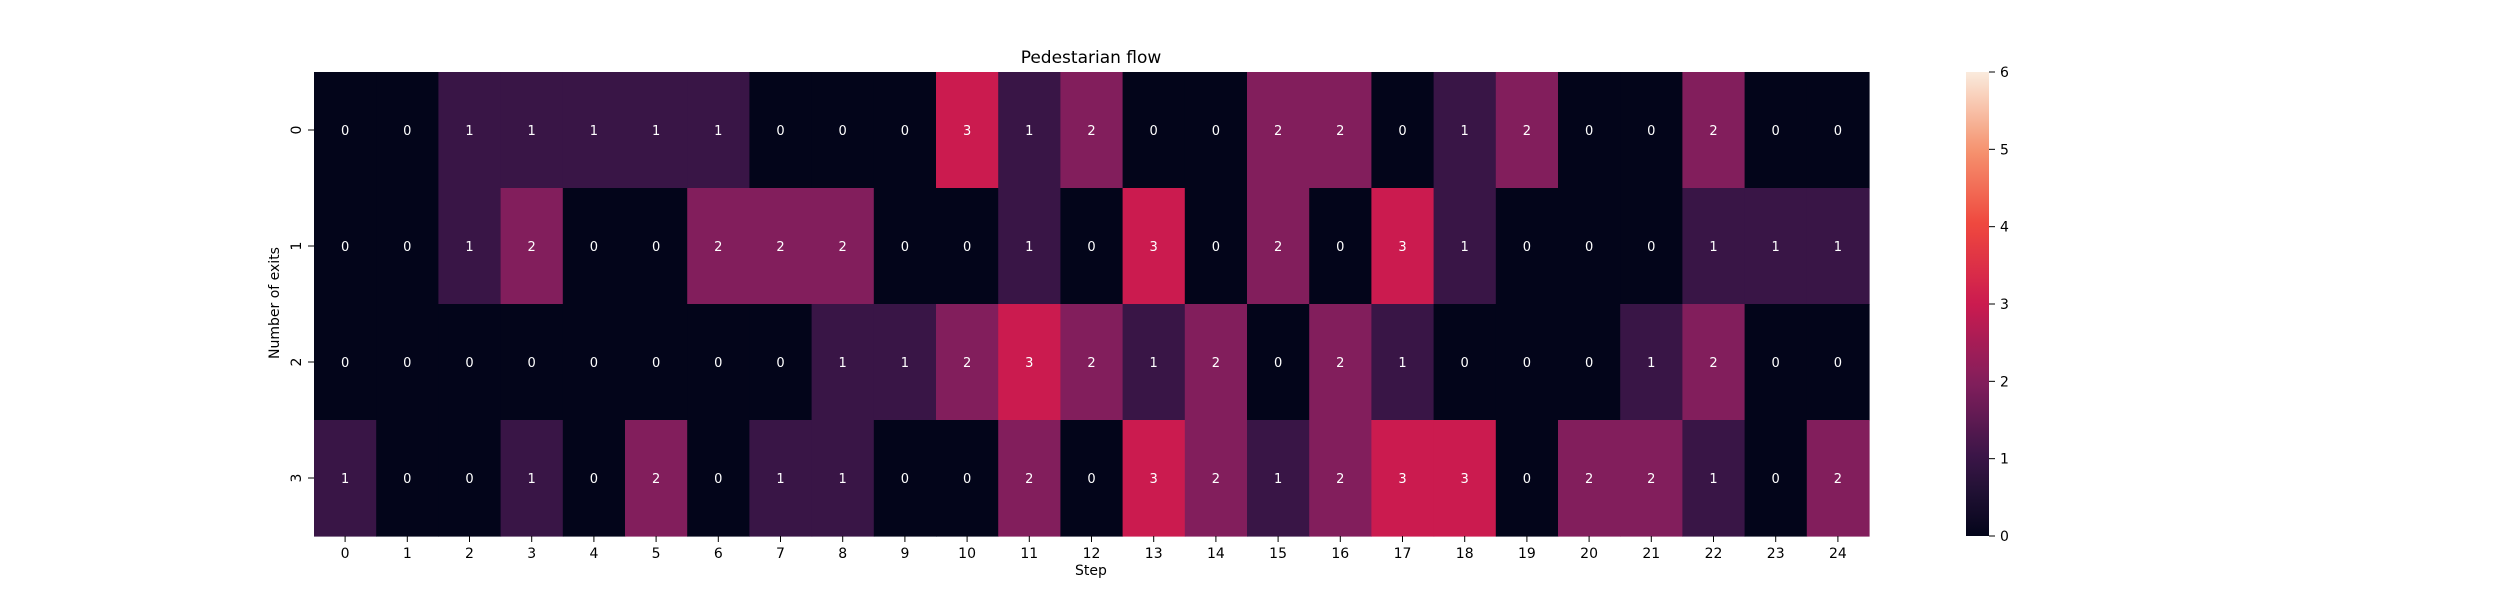 Image resolution: width=2500 pixels, height=600 pixels. What do you see at coordinates (531, 554) in the screenshot?
I see `x-tick-label: 3` at bounding box center [531, 554].